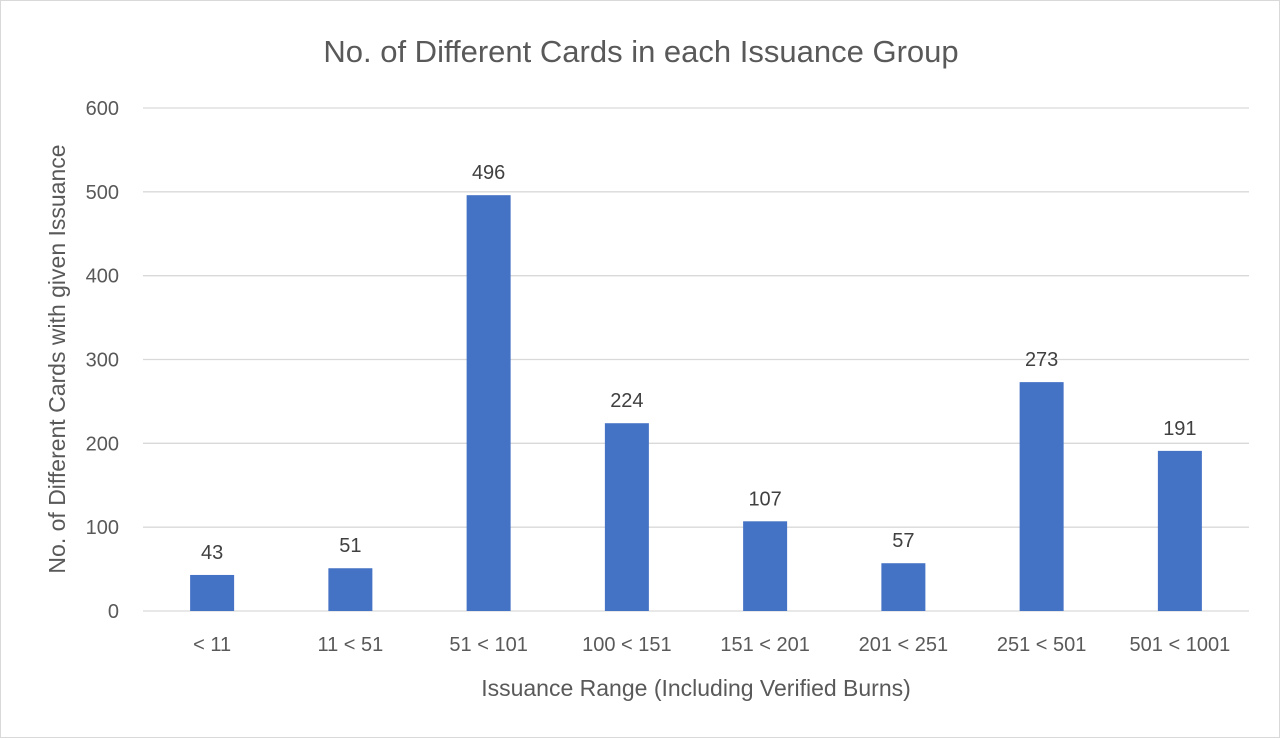 The height and width of the screenshot is (739, 1280). What do you see at coordinates (1180, 645) in the screenshot?
I see `x-tick-label: 501 < 1001` at bounding box center [1180, 645].